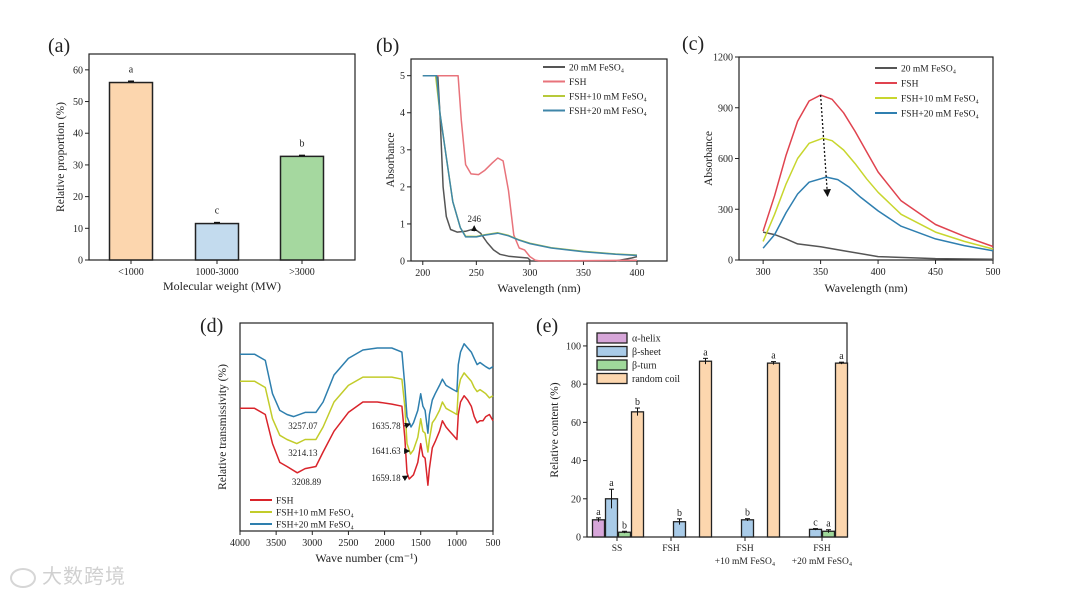 The height and width of the screenshot is (594, 1080). Describe the element at coordinates (745, 562) in the screenshot. I see `x-tick-label-line2: +10 mM FeSO₄` at that location.